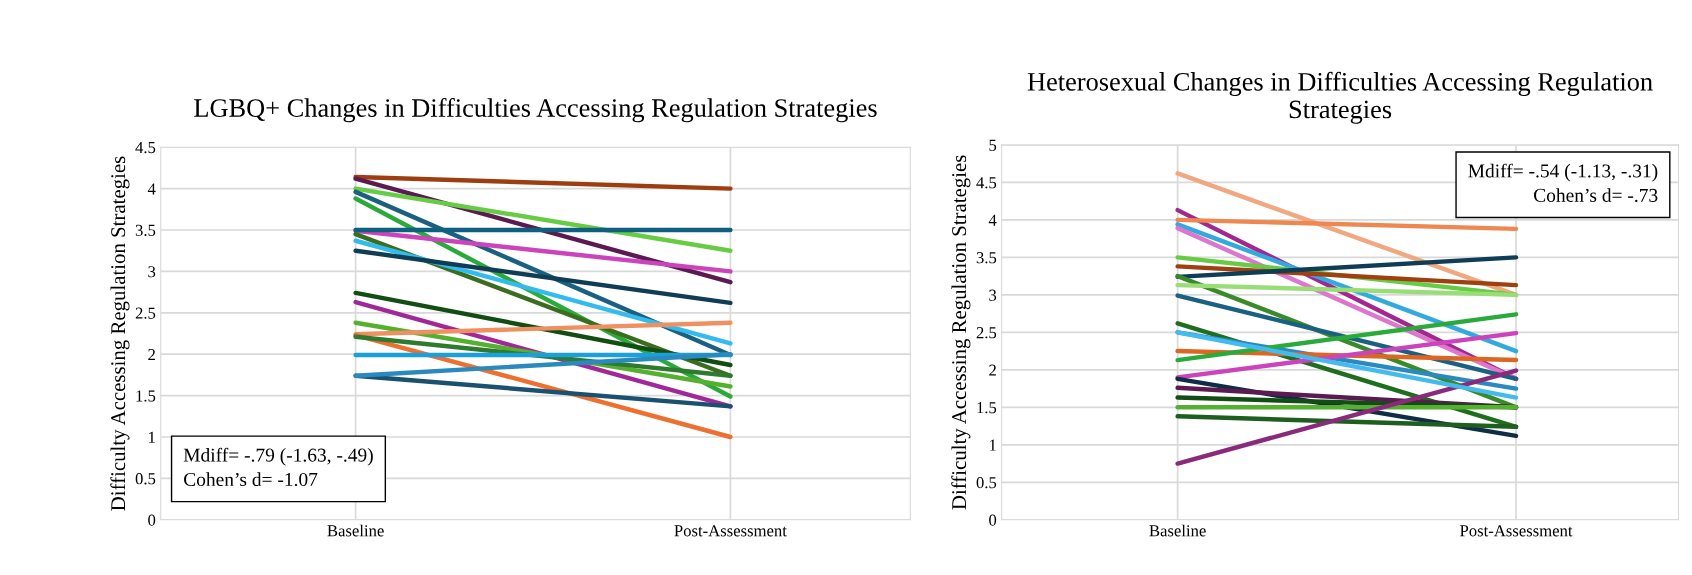 The height and width of the screenshot is (575, 1692). What do you see at coordinates (535, 110) in the screenshot?
I see `chart-title: LGBQ+ Changes in Difficulties Accessing Regulation Strategies` at bounding box center [535, 110].